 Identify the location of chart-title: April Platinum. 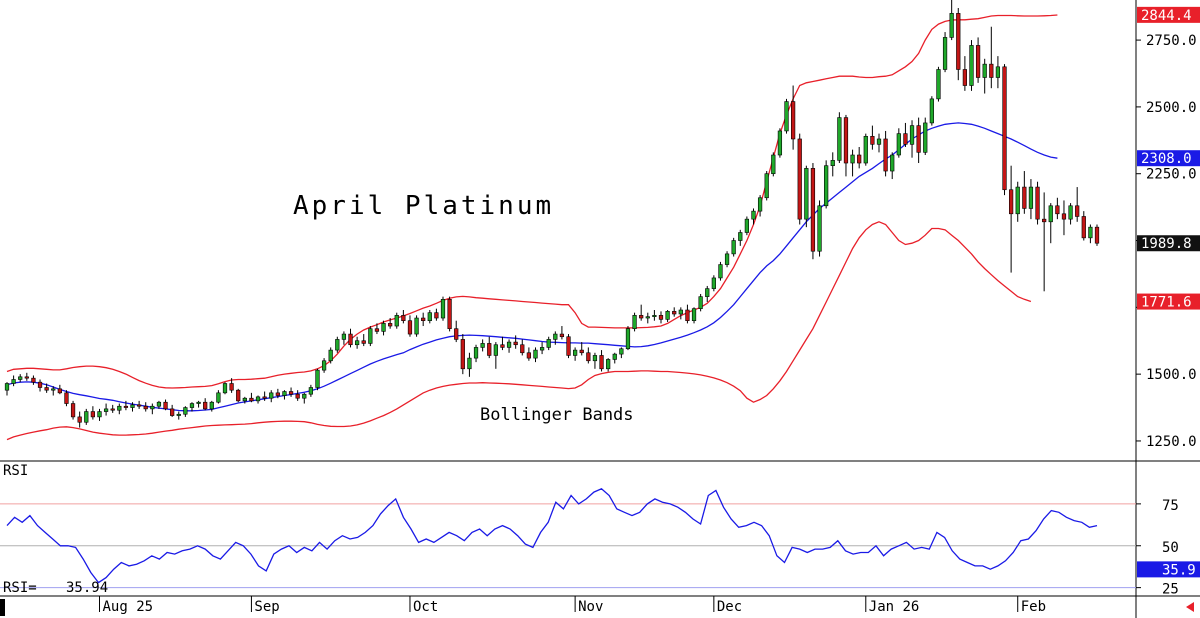
(423, 206).